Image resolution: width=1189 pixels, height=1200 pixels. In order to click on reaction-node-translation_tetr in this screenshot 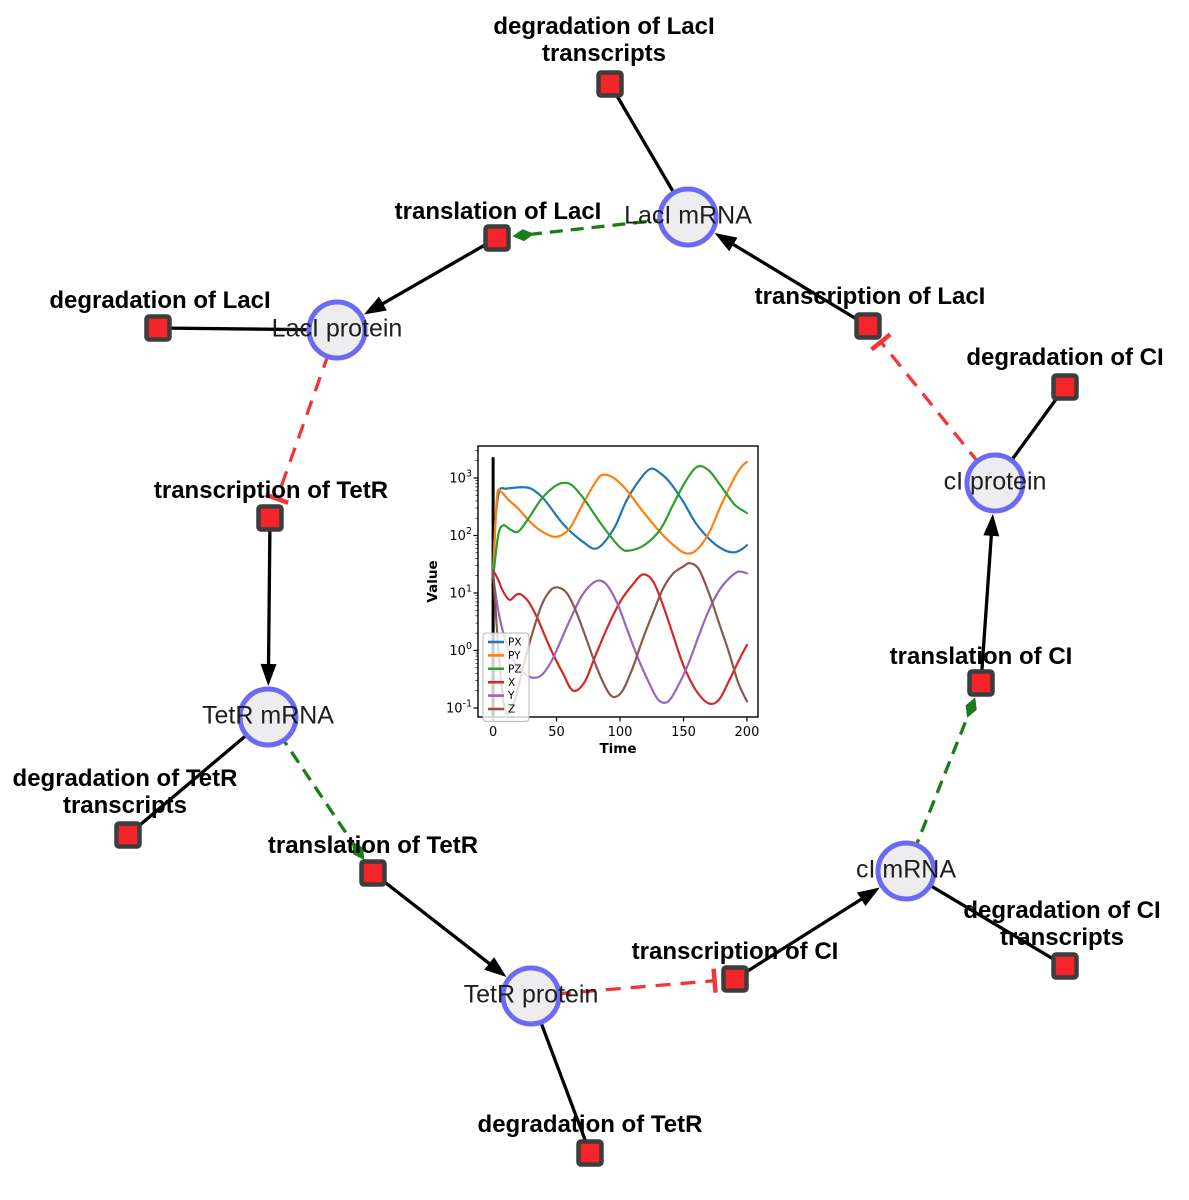, I will do `click(373, 873)`.